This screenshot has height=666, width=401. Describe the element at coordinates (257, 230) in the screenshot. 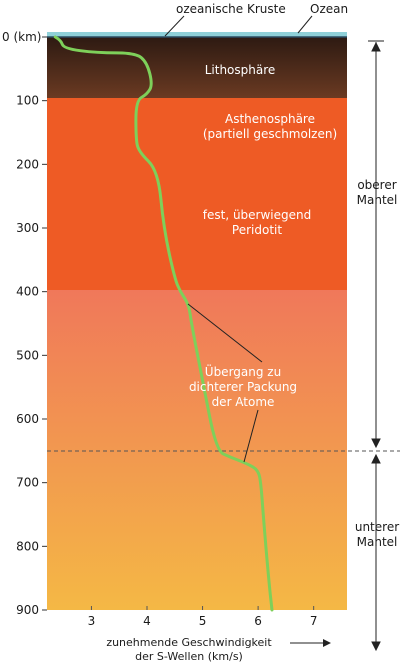

I see `peridotit-label-line2: Peridotit` at that location.